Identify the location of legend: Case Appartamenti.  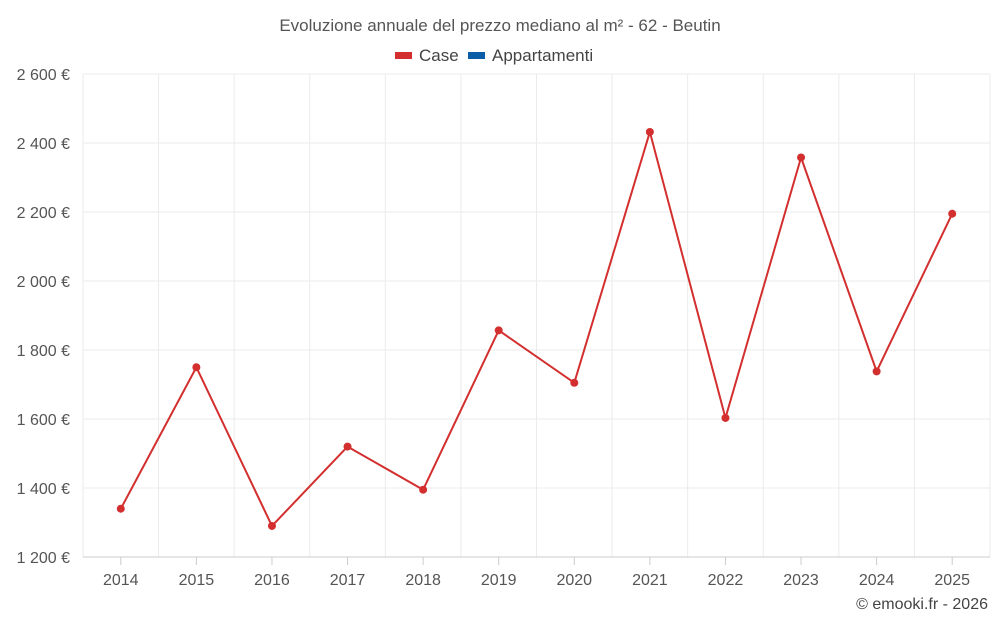
(494, 55).